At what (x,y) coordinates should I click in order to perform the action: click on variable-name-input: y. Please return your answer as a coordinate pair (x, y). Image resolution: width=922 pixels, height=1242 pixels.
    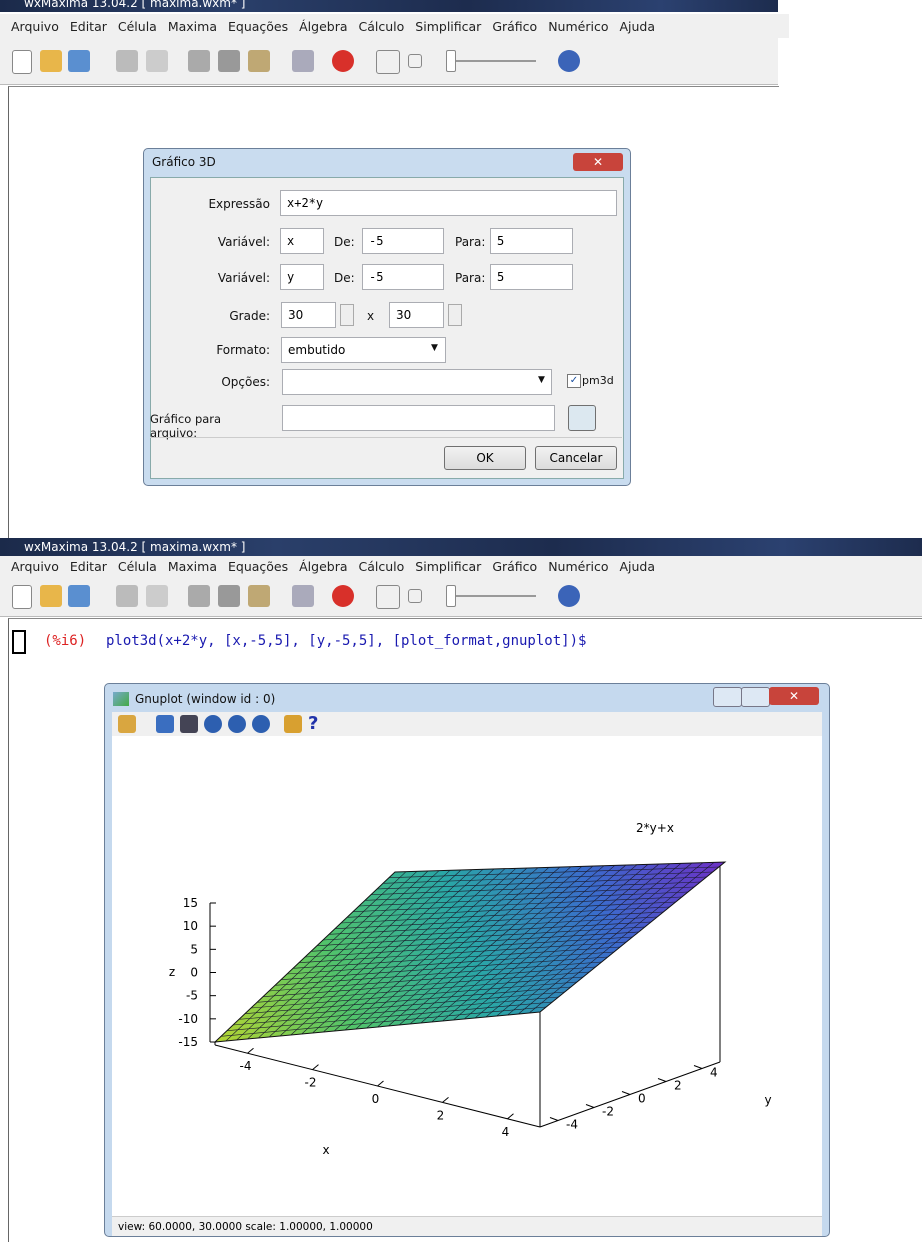
    Looking at the image, I should click on (302, 277).